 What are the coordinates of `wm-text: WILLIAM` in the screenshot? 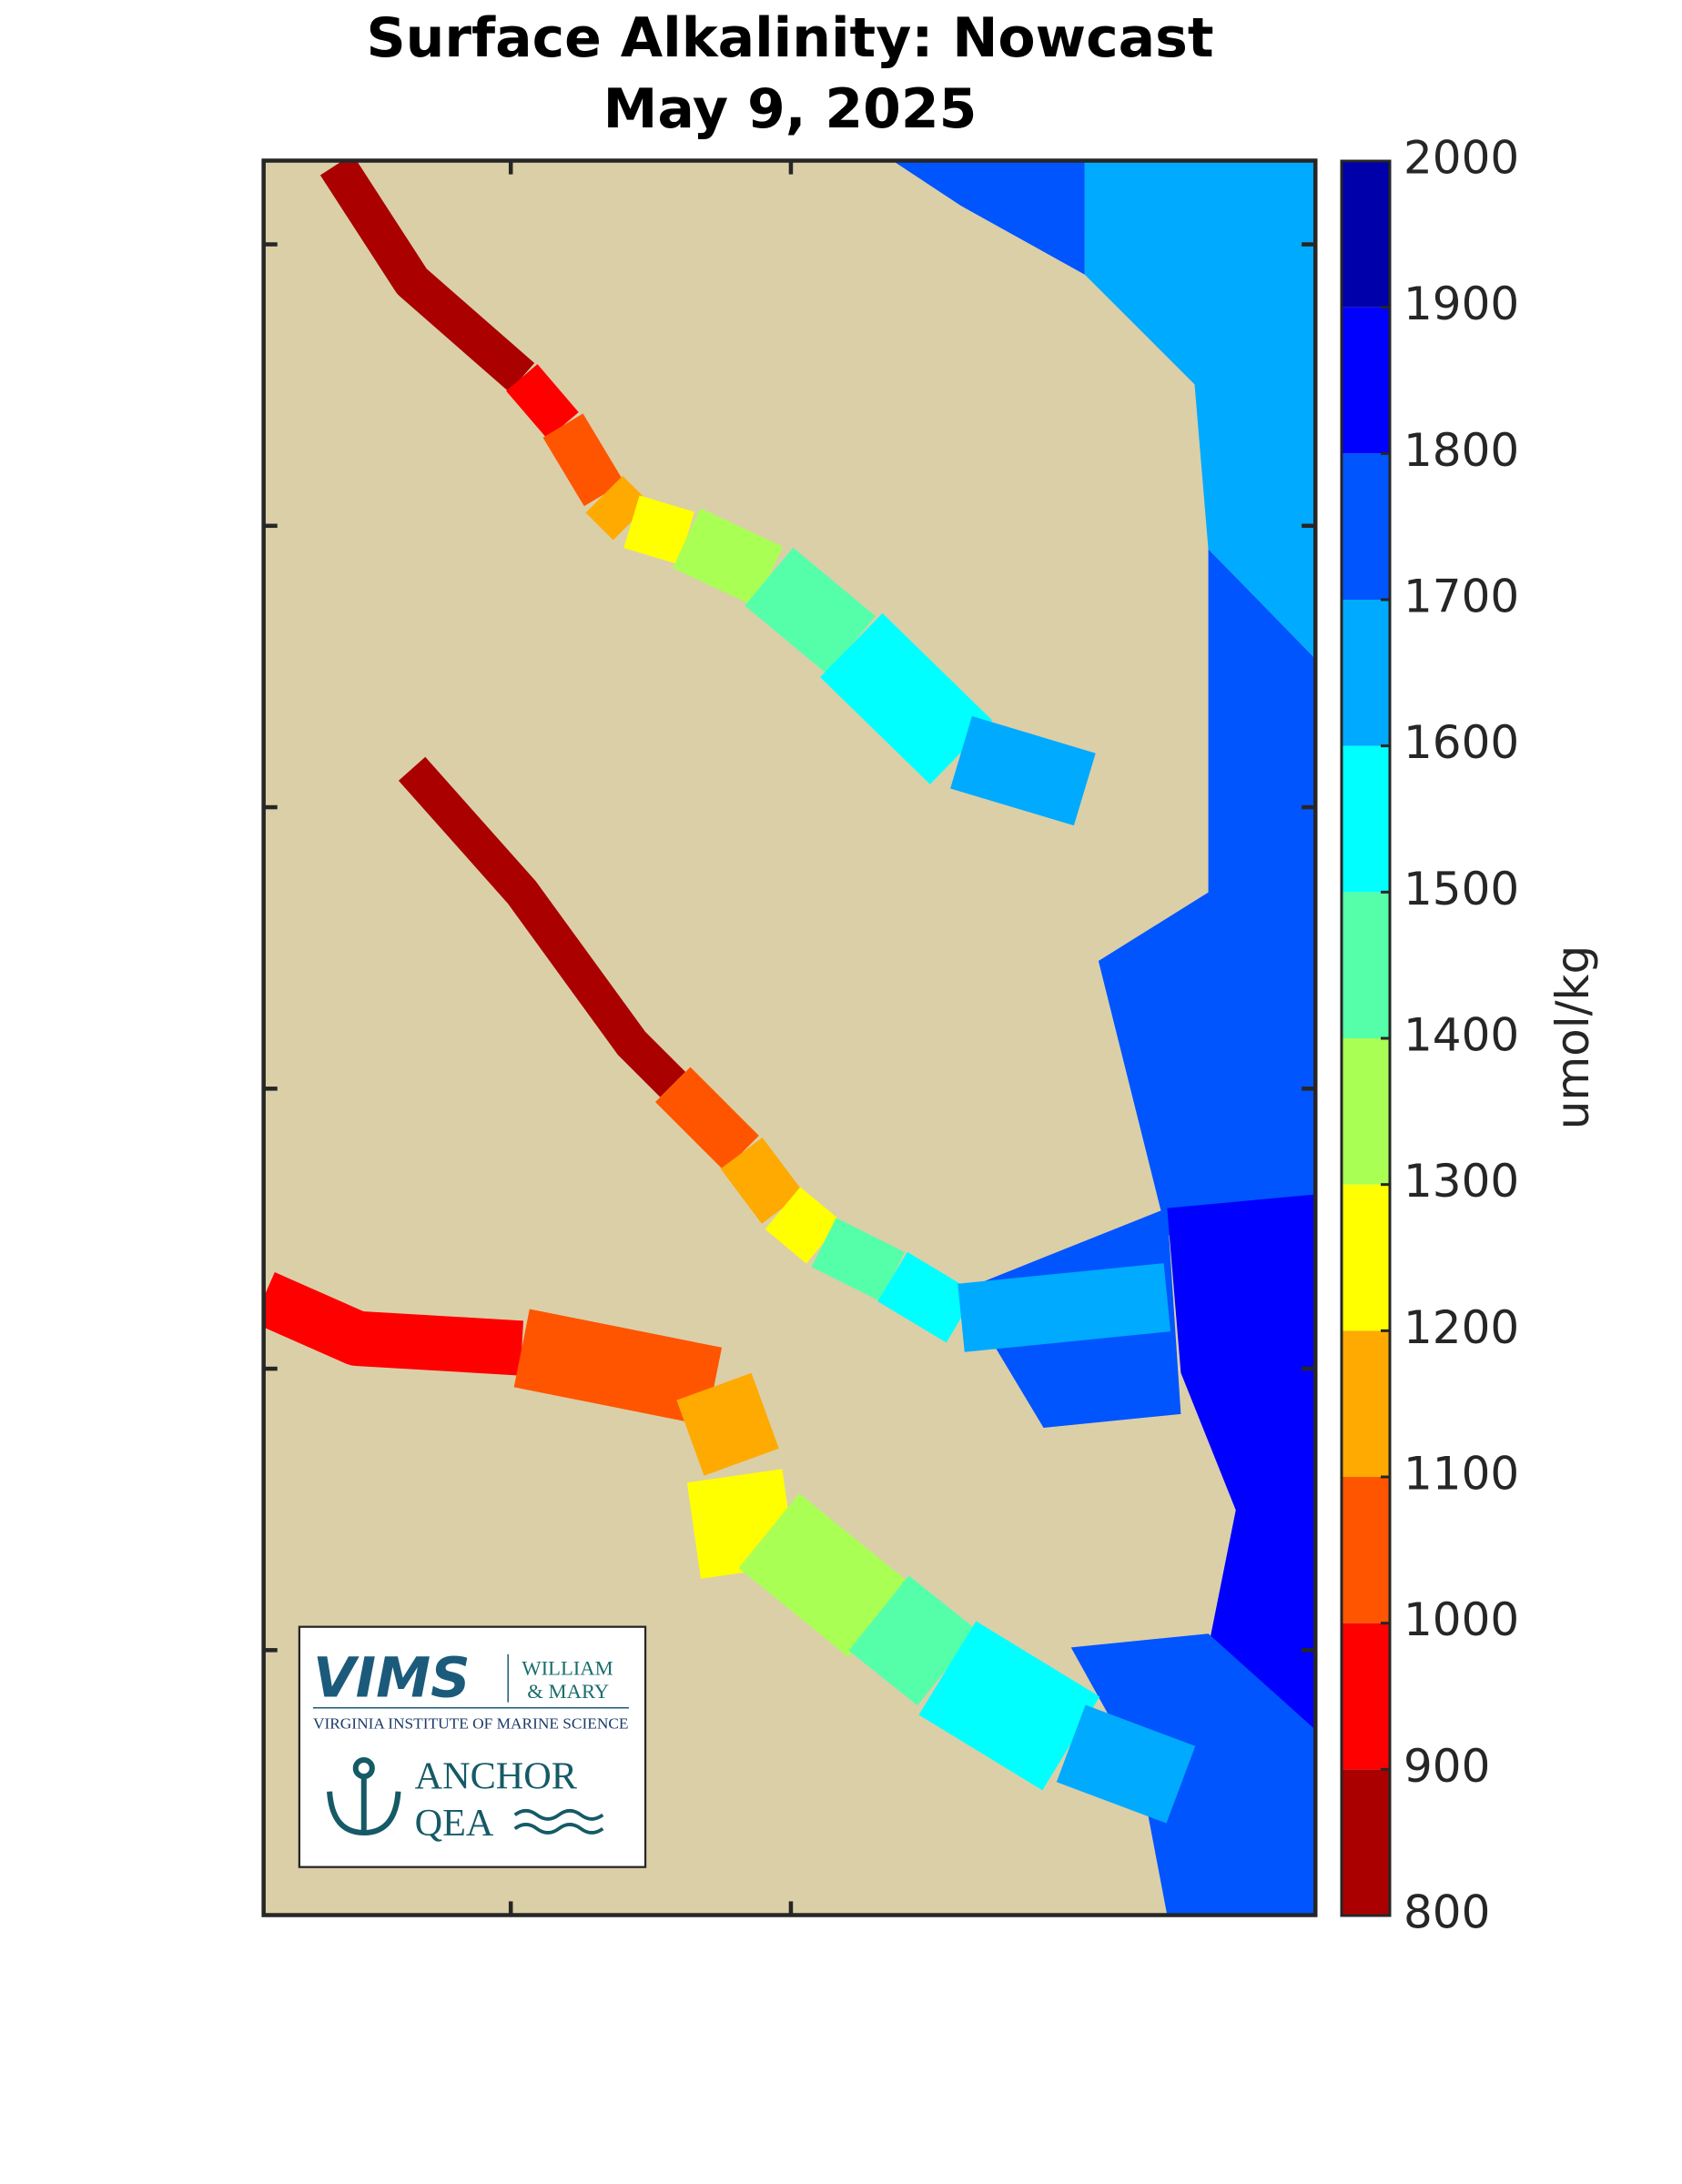 It's located at (567, 1668).